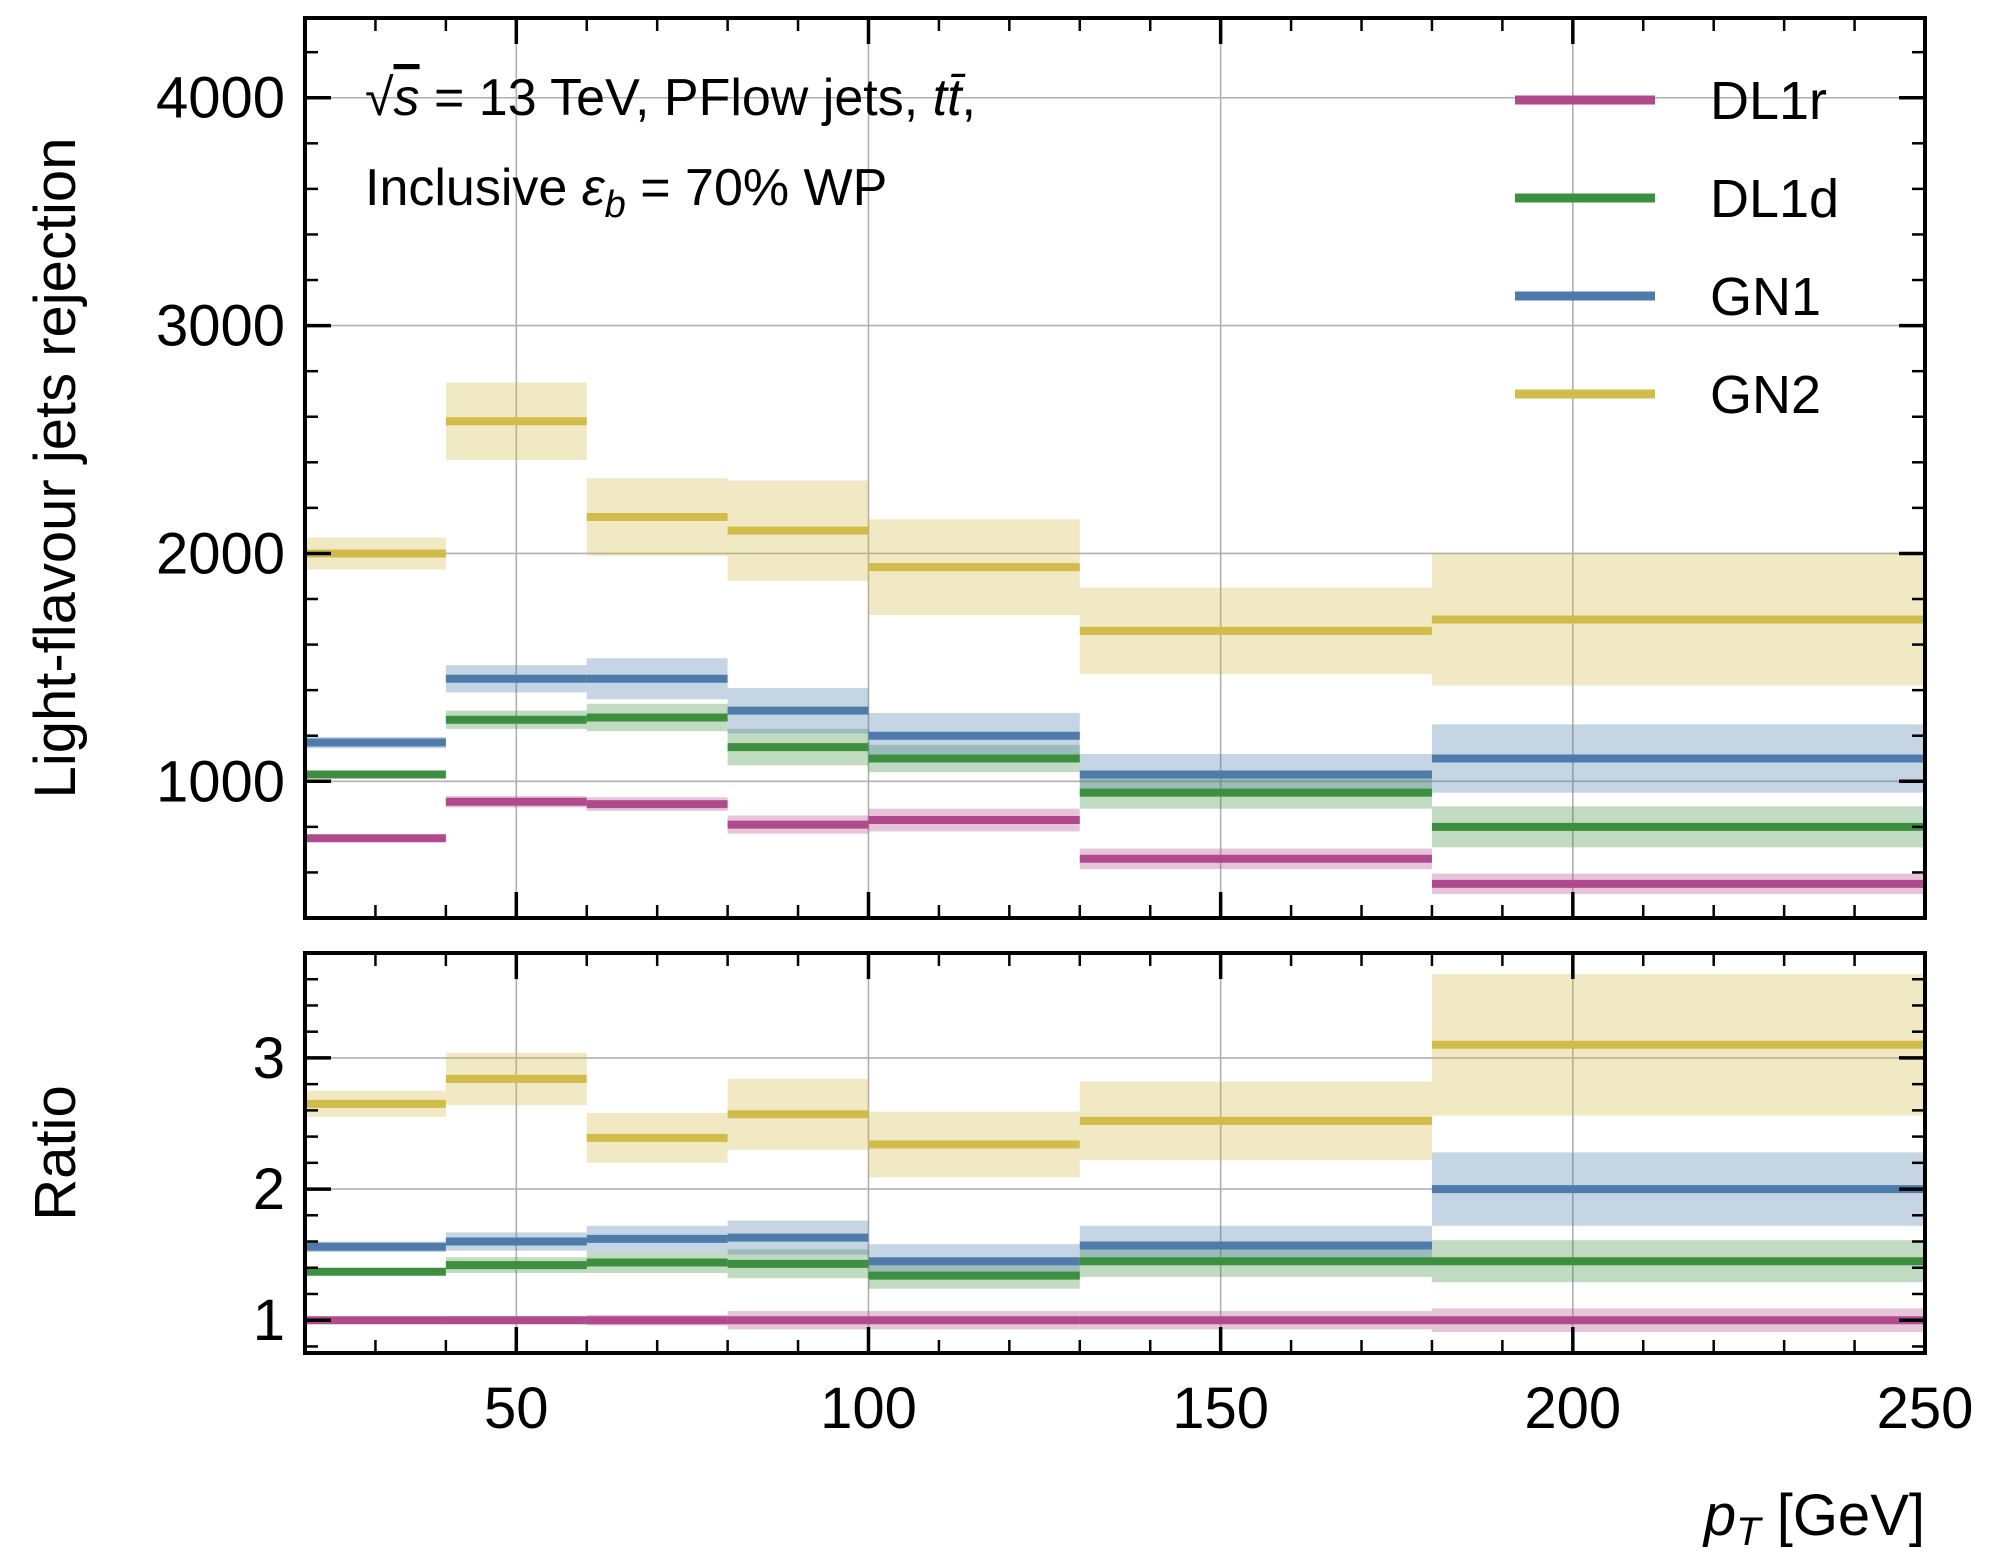 Image resolution: width=2000 pixels, height=1560 pixels. Describe the element at coordinates (220, 440) in the screenshot. I see `top-tick-labels: 1000 2000 3000 4000` at that location.